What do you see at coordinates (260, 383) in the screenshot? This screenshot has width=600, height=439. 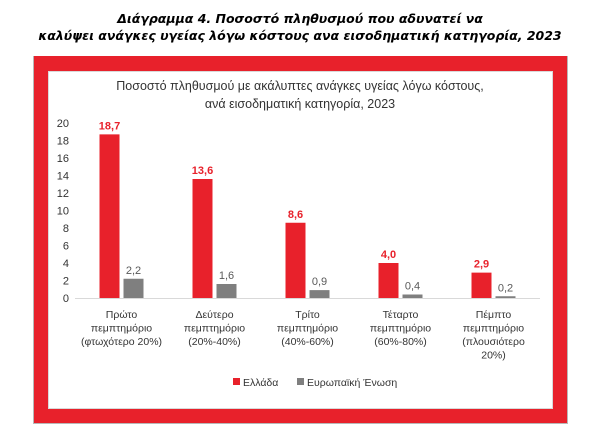 I see `legend-label-greece: Ελλάδα` at bounding box center [260, 383].